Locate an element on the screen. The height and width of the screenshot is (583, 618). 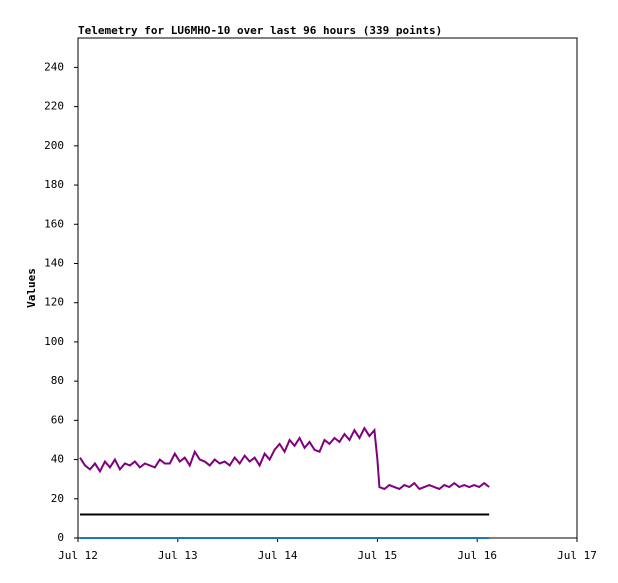
y-axis-label: Values is located at coordinates (31, 288).